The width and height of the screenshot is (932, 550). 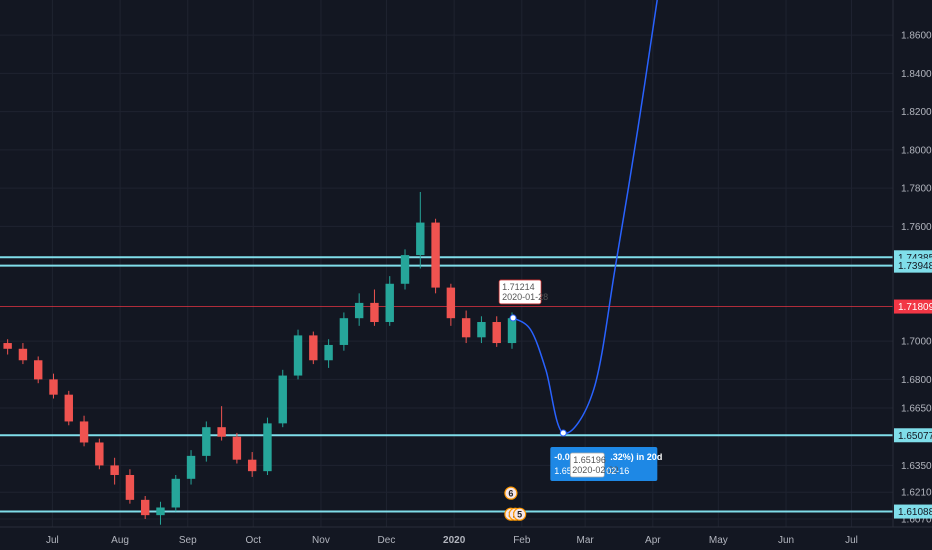 I want to click on measure-change-right: .32%) in 20d, so click(x=636, y=457).